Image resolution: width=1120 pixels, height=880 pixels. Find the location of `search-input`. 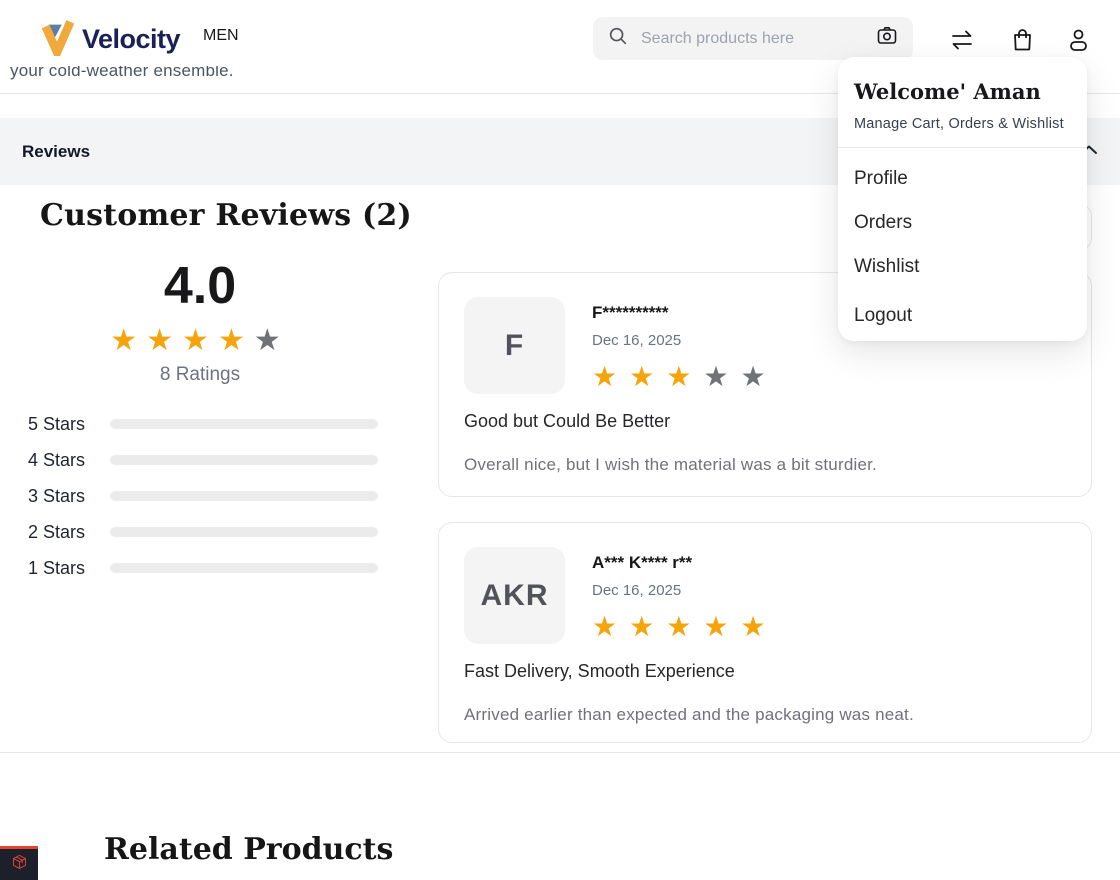

search-input is located at coordinates (752, 38).